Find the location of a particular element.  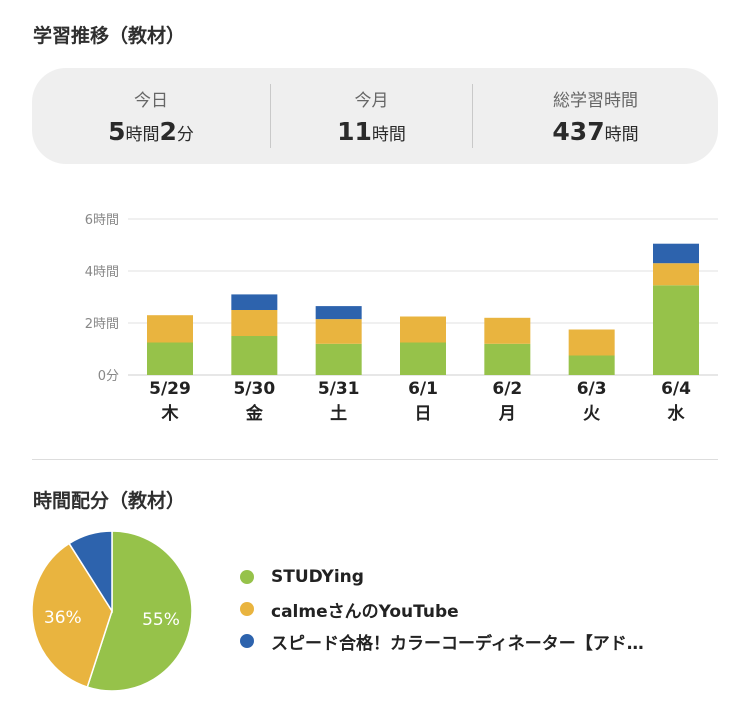

x-weekday-label: 金 is located at coordinates (254, 413).